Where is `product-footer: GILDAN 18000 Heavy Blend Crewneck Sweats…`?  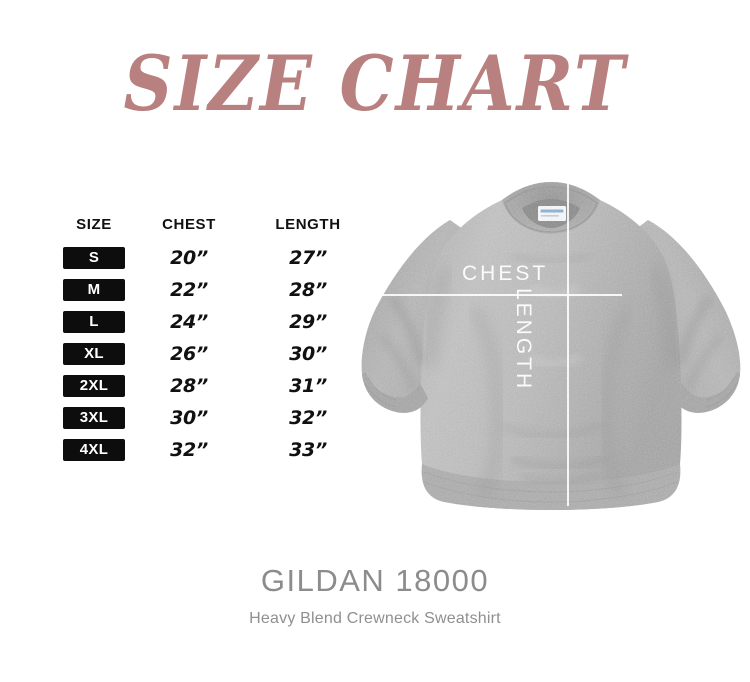 product-footer: GILDAN 18000 Heavy Blend Crewneck Sweats… is located at coordinates (375, 595).